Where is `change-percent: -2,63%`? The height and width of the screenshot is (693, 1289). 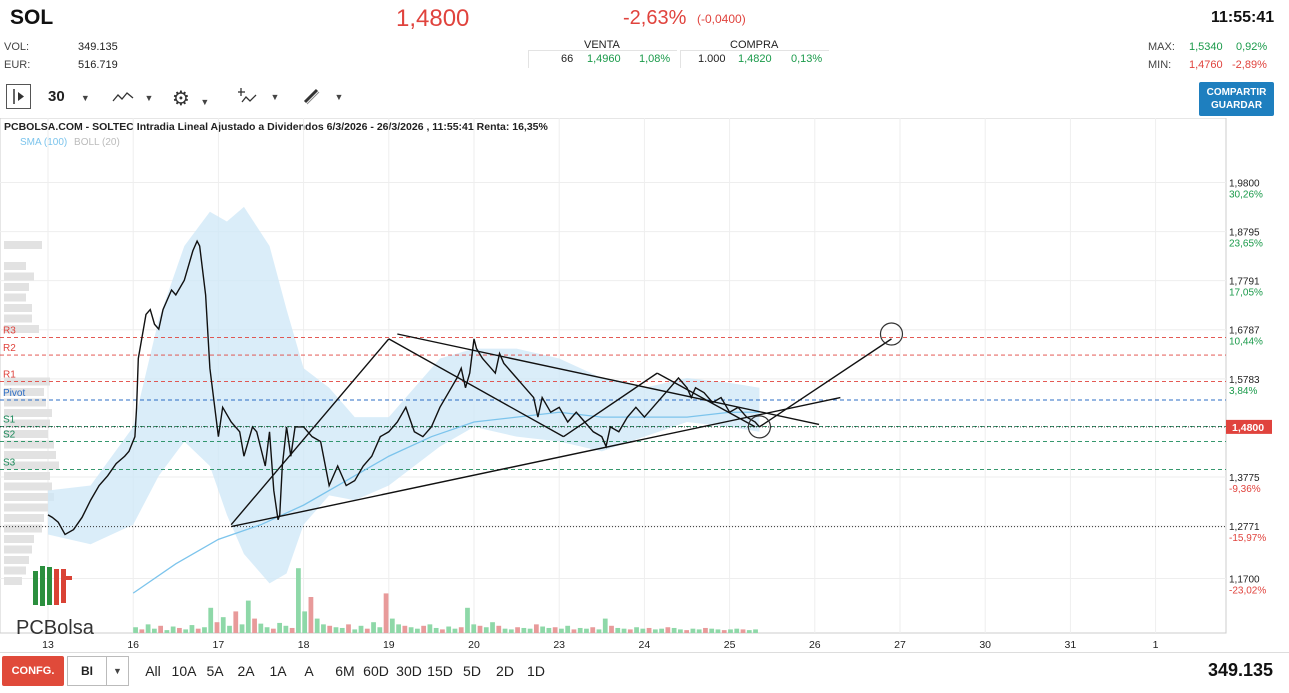
change-percent: -2,63% is located at coordinates (655, 18).